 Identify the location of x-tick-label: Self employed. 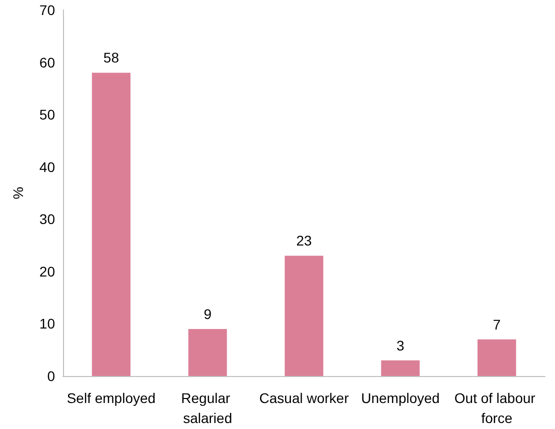
(111, 398).